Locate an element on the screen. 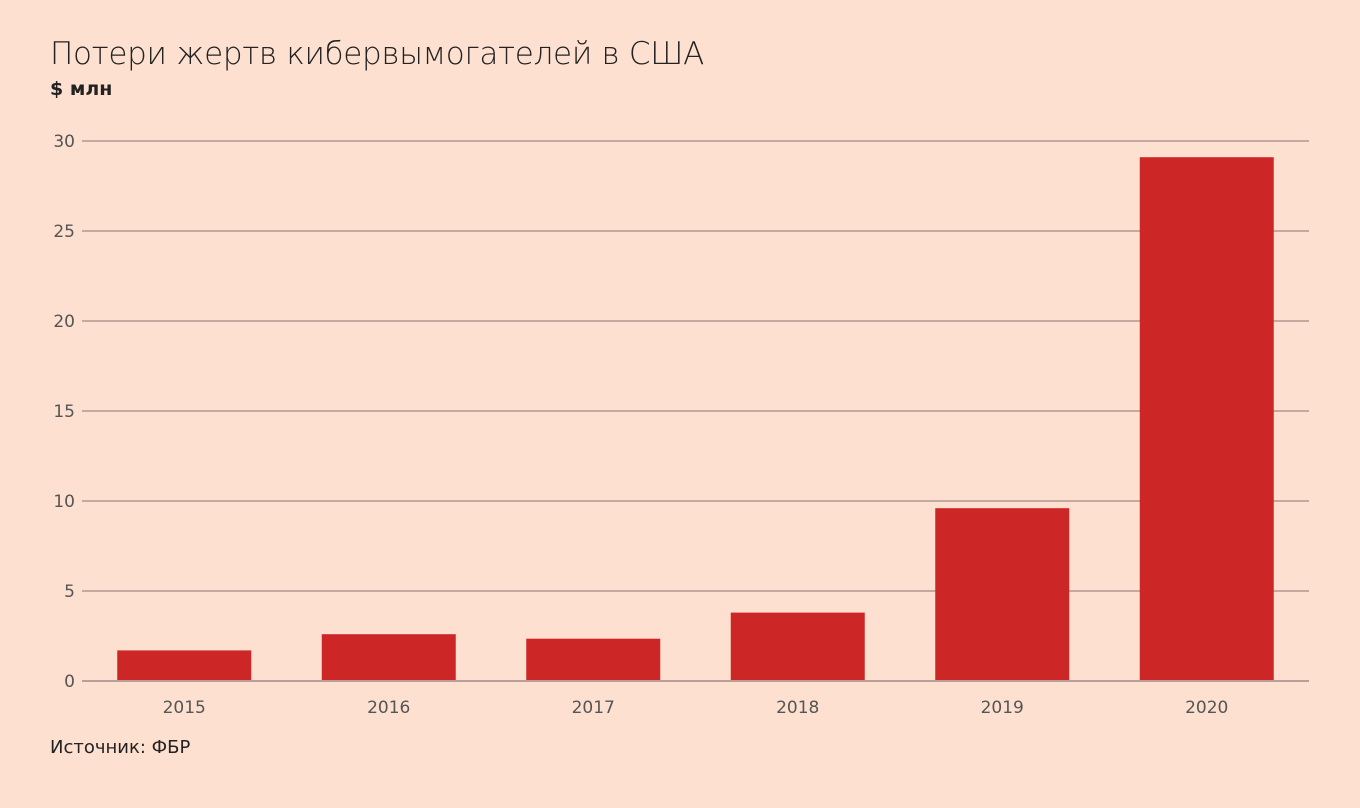 This screenshot has width=1360, height=808. x-tick-label: 2019 is located at coordinates (1002, 708).